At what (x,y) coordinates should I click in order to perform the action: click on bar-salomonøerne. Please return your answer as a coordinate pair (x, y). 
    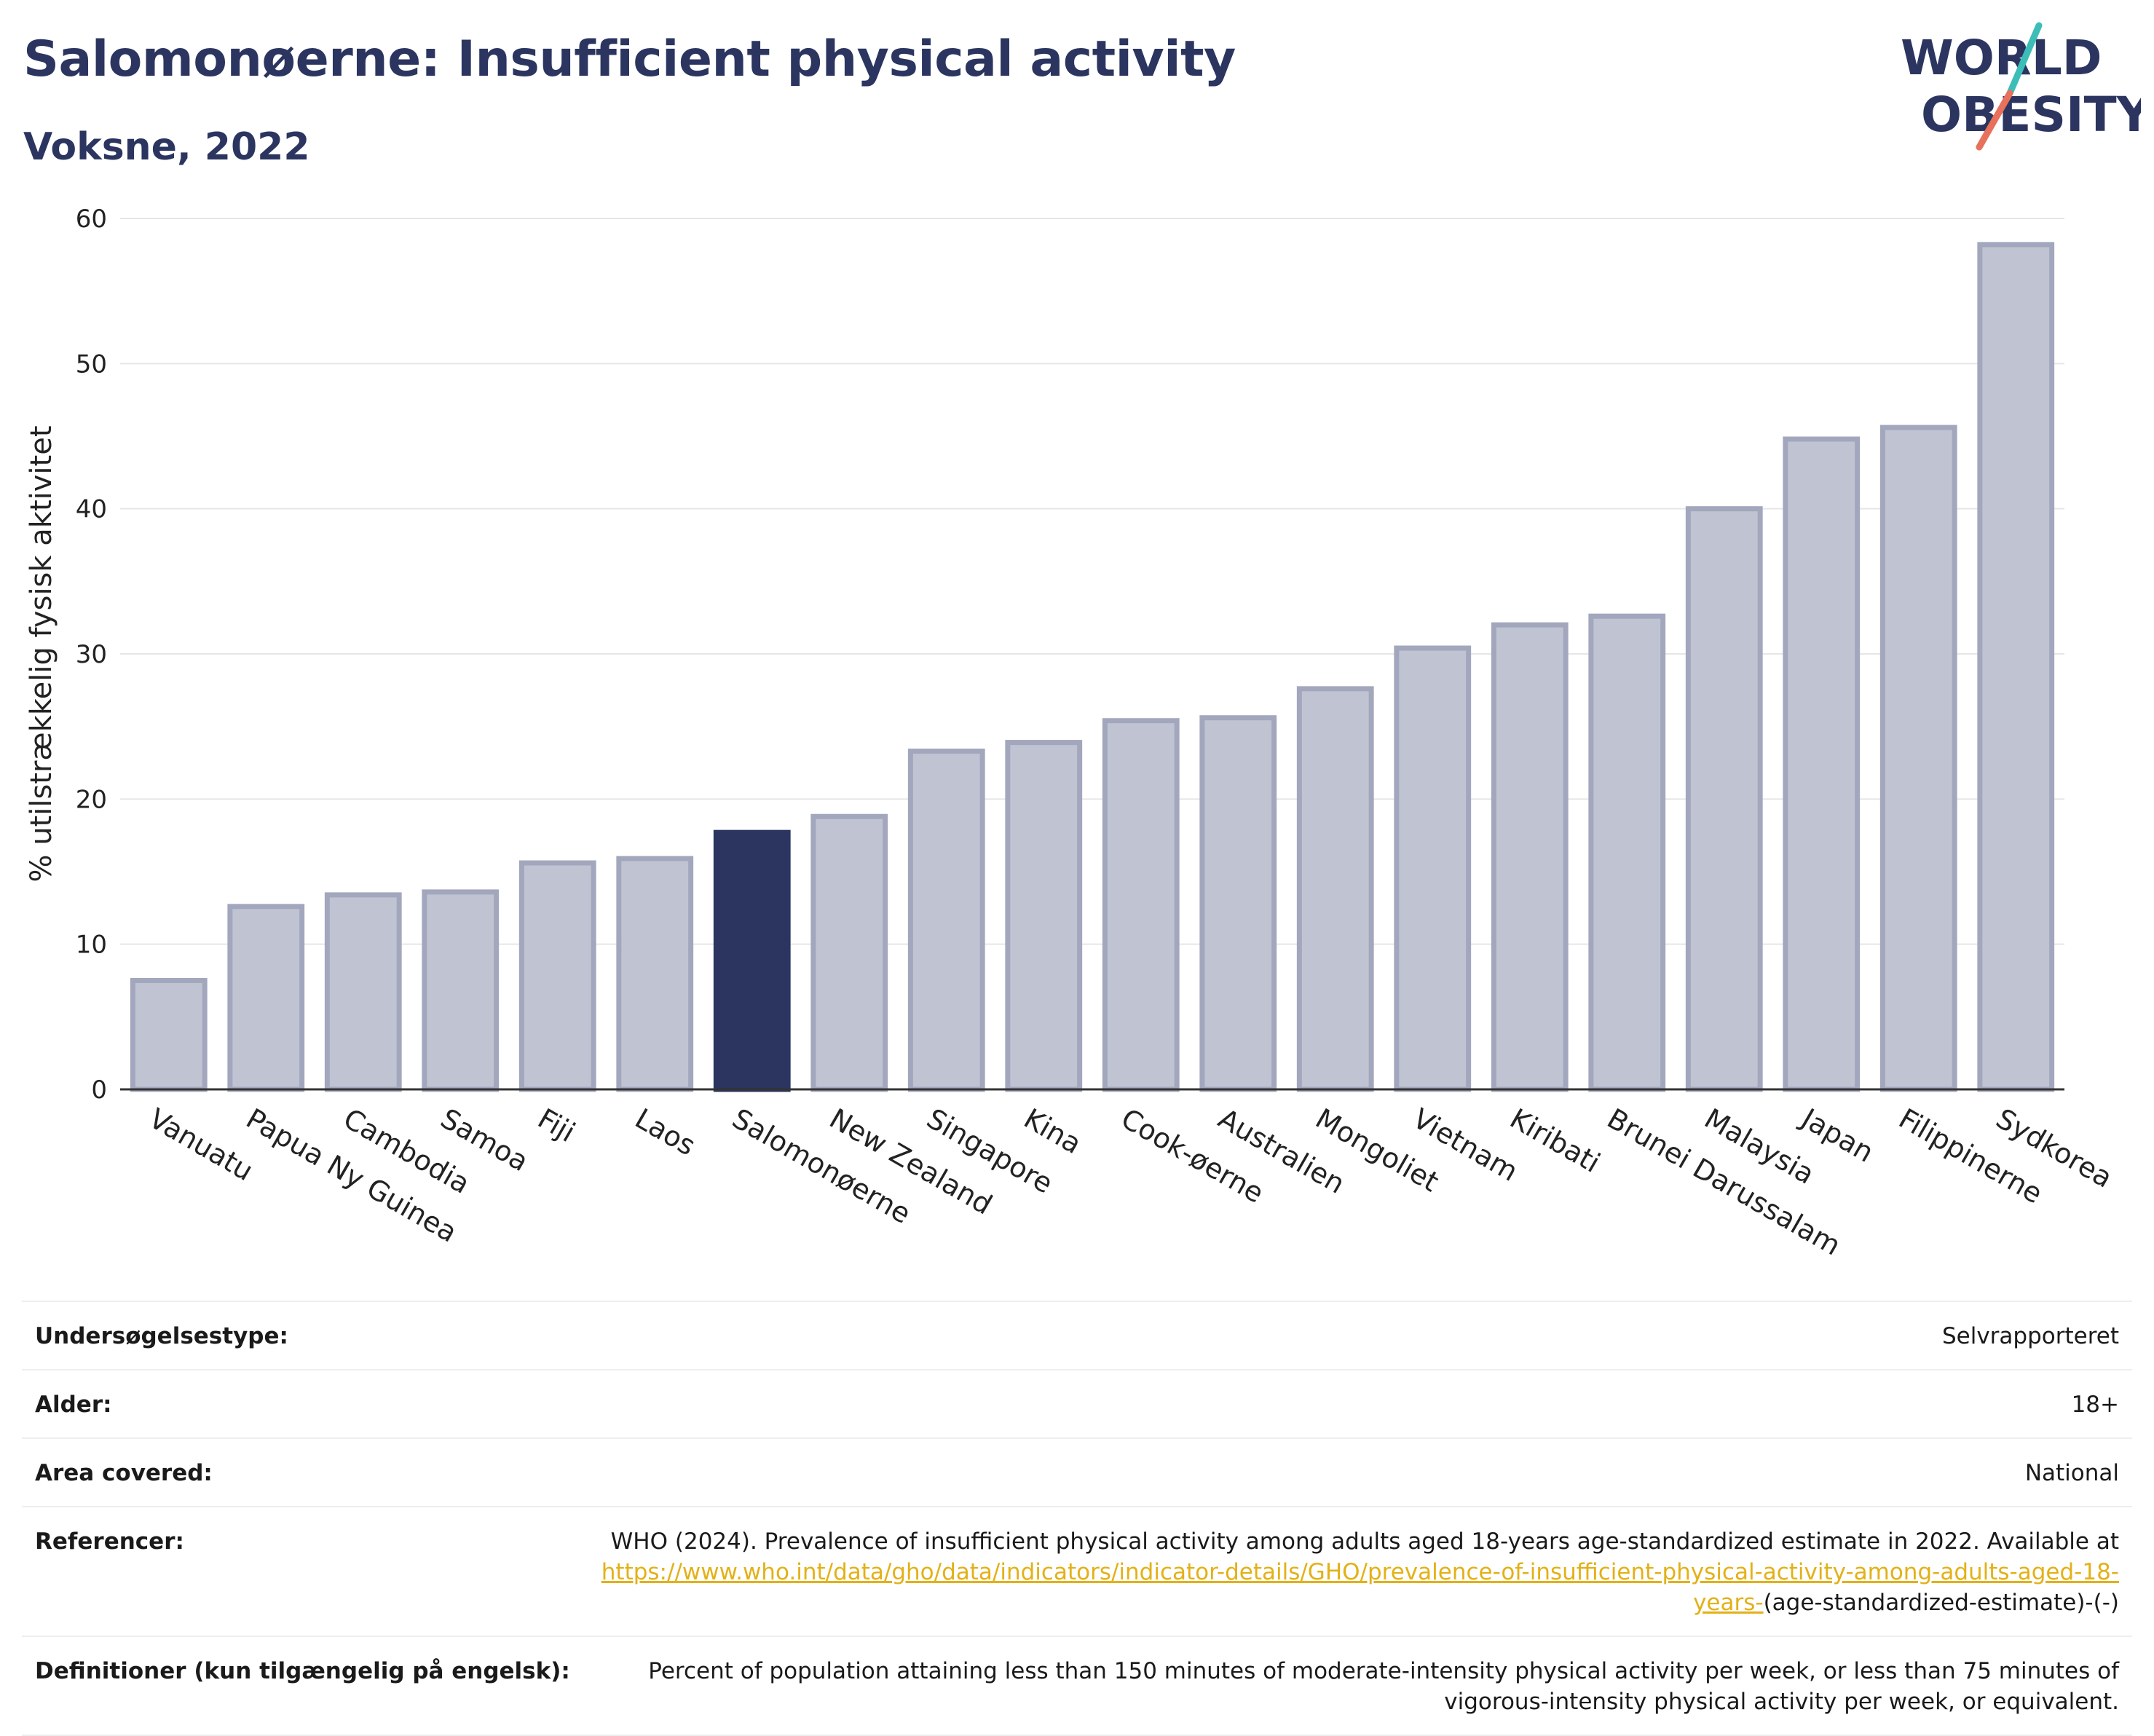
    Looking at the image, I should click on (752, 960).